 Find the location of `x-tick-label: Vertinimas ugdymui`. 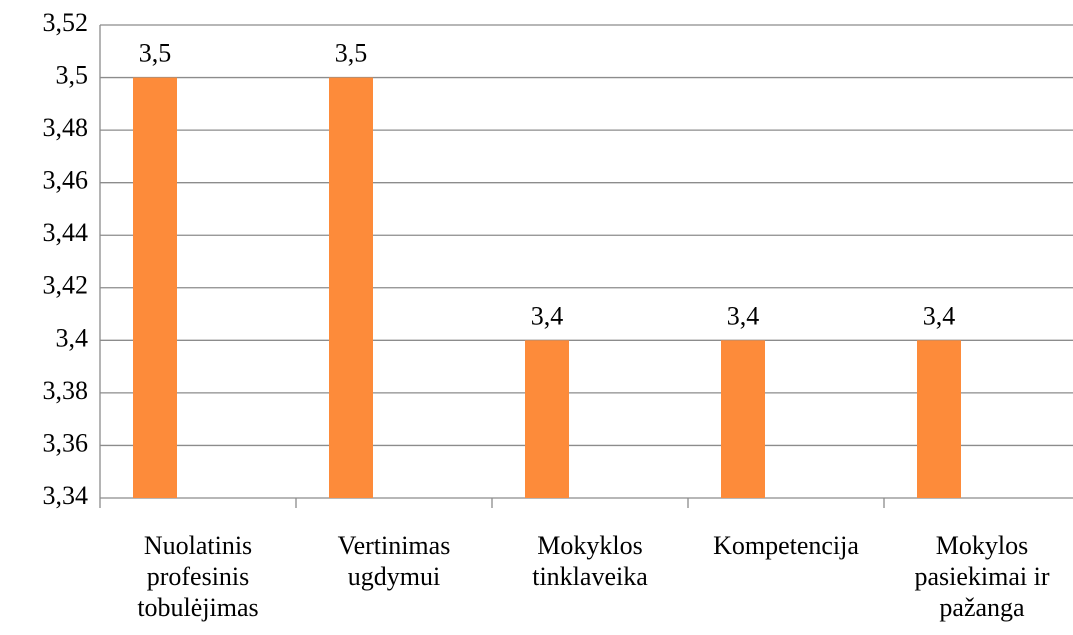

x-tick-label: Vertinimas ugdymui is located at coordinates (394, 561).